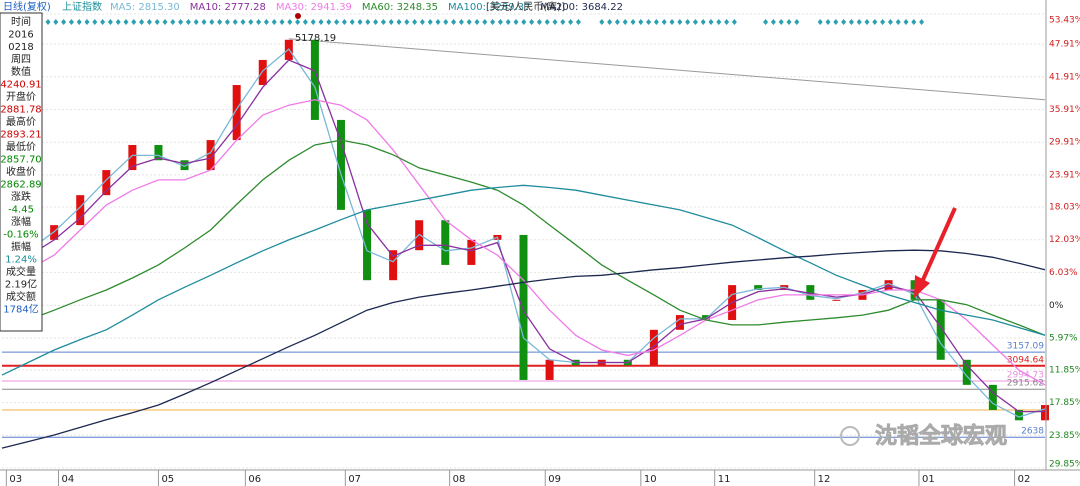 This screenshot has height=486, width=1080. I want to click on info-label: 成交量, so click(21, 271).